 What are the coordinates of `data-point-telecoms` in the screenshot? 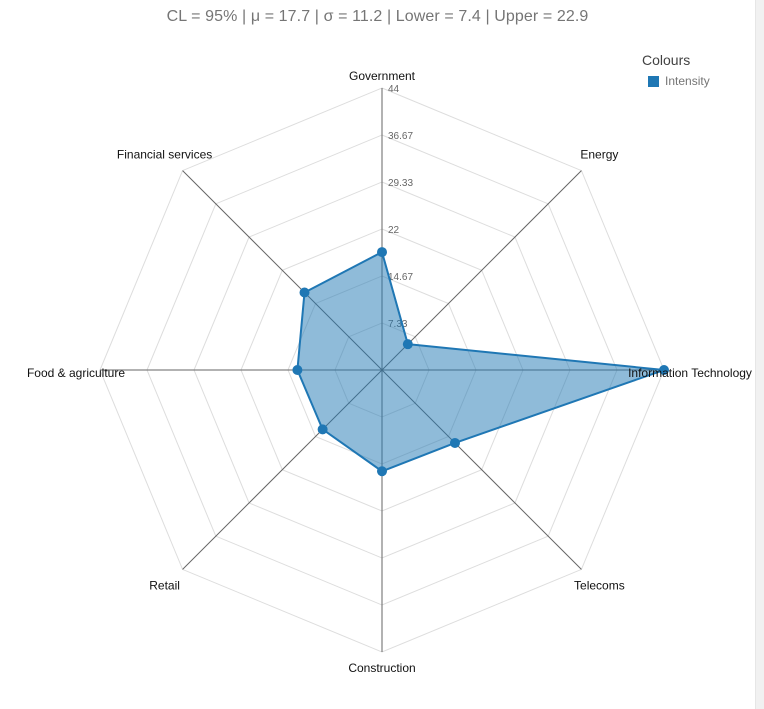 It's located at (454, 442).